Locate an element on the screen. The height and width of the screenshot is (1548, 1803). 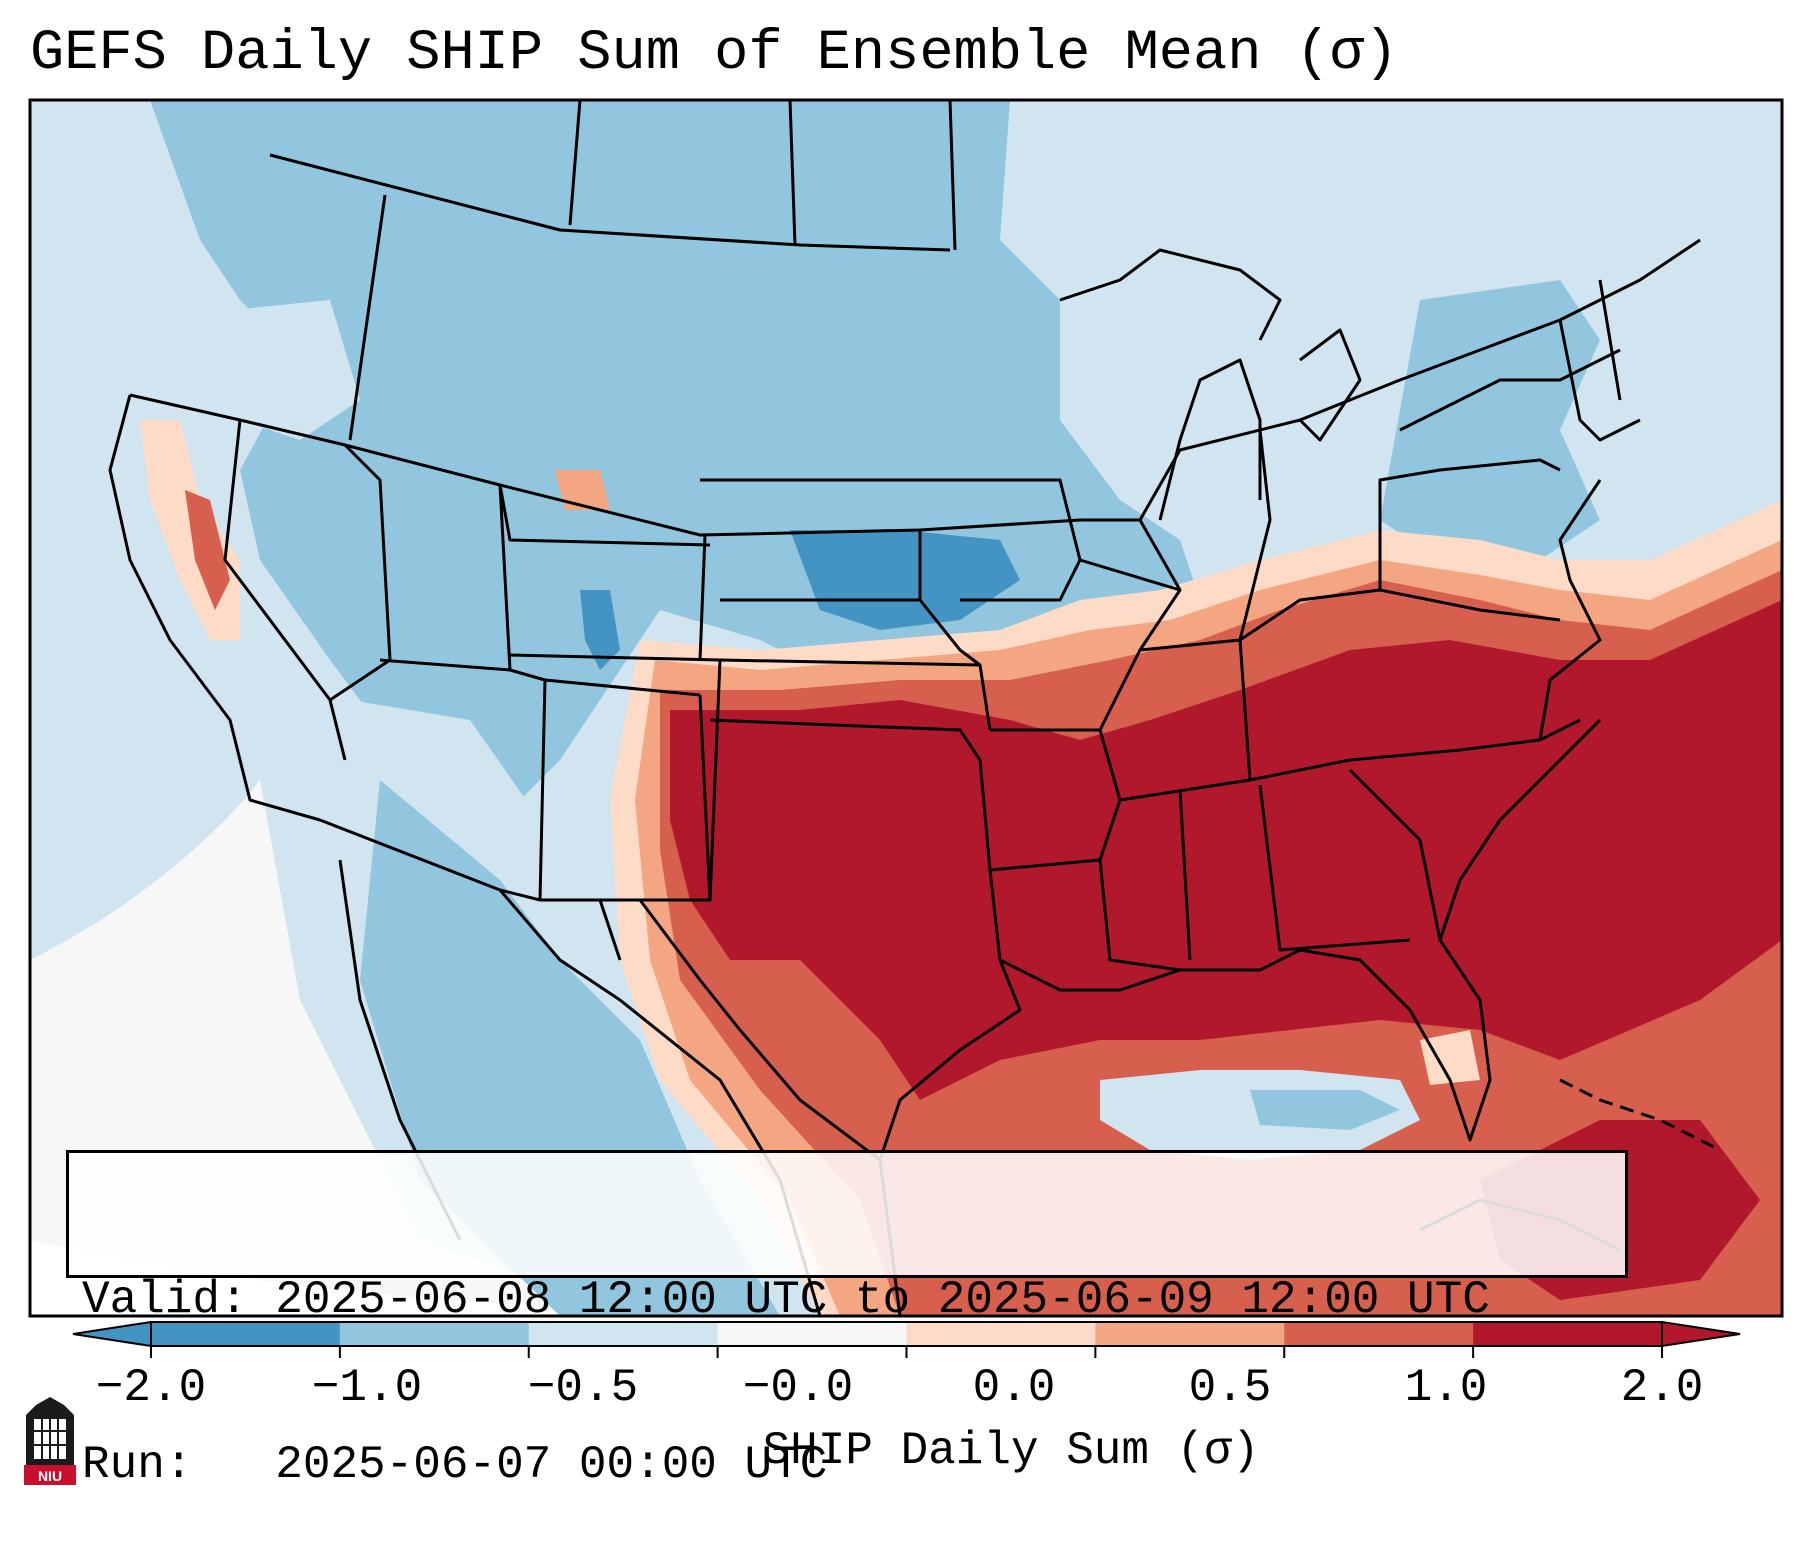
run-time-text: Run: 2025-06-07 00:00 UTC is located at coordinates (455, 1465).